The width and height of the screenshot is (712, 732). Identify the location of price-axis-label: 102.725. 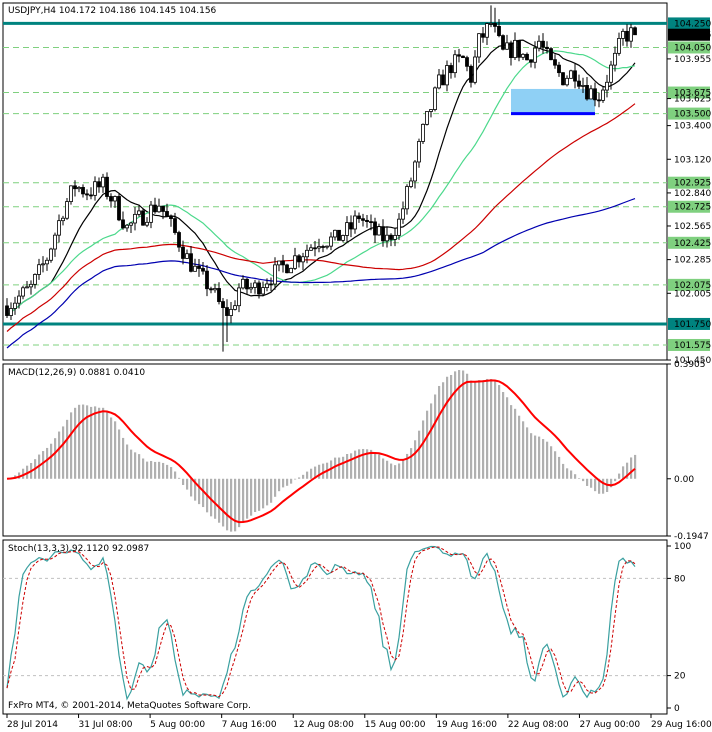
(692, 208).